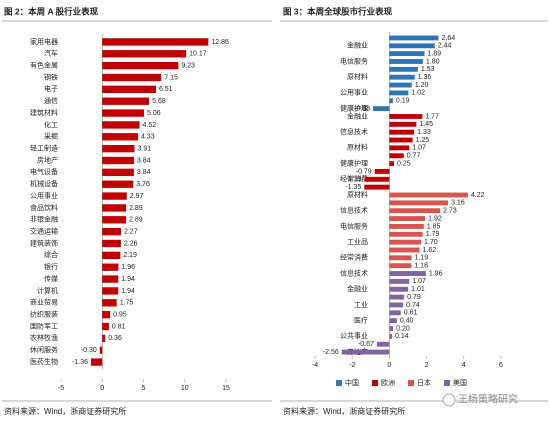  Describe the element at coordinates (51, 124) in the screenshot. I see `category-label: 化工` at that location.